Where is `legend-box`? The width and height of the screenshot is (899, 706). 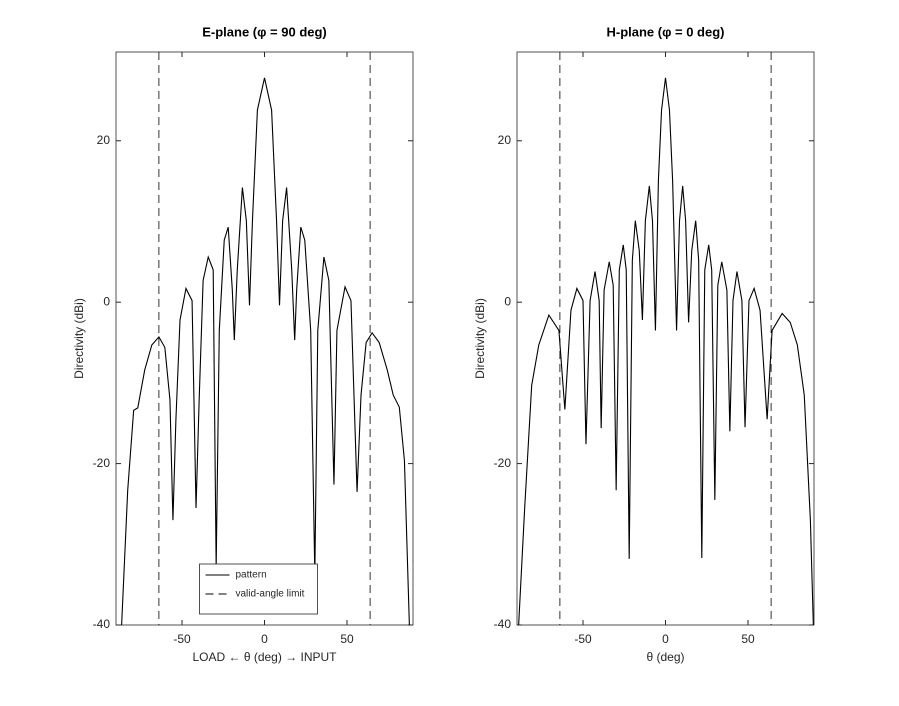 legend-box is located at coordinates (258, 589).